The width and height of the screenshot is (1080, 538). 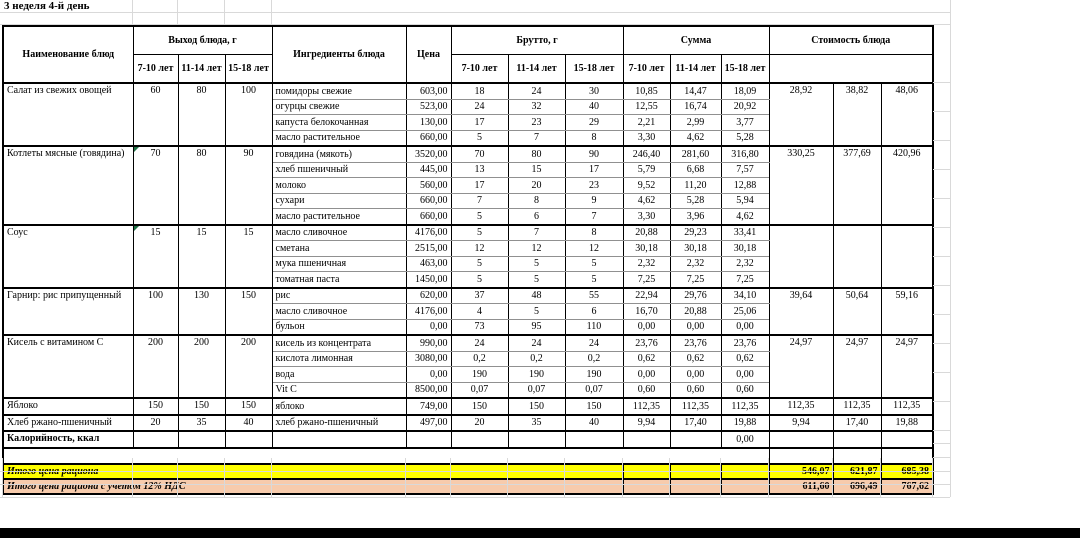 I want to click on sum-value: 5,94, so click(x=745, y=200).